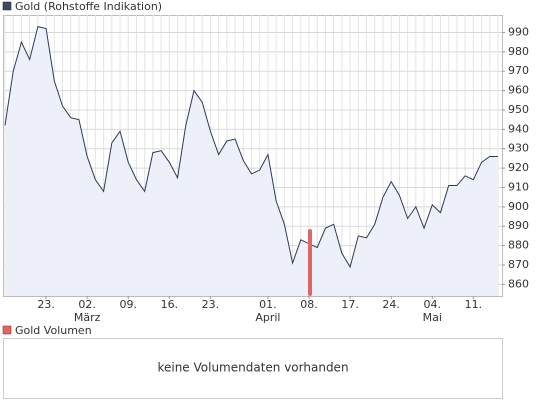 The height and width of the screenshot is (411, 545). I want to click on volume-legend-swatch, so click(7, 330).